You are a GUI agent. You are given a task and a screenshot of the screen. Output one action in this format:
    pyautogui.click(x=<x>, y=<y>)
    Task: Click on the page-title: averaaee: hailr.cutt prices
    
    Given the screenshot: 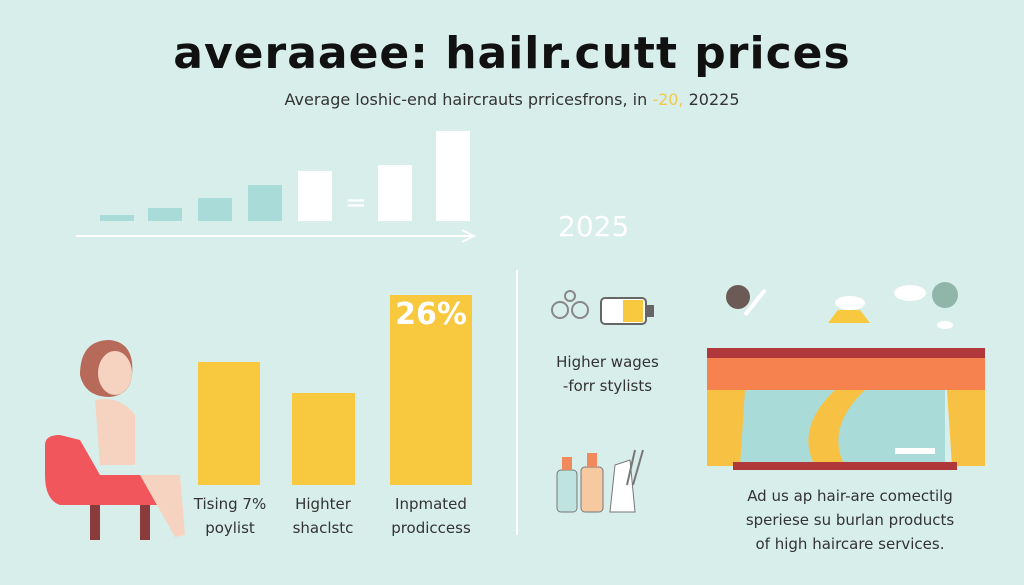 What is the action you would take?
    pyautogui.click(x=512, y=53)
    